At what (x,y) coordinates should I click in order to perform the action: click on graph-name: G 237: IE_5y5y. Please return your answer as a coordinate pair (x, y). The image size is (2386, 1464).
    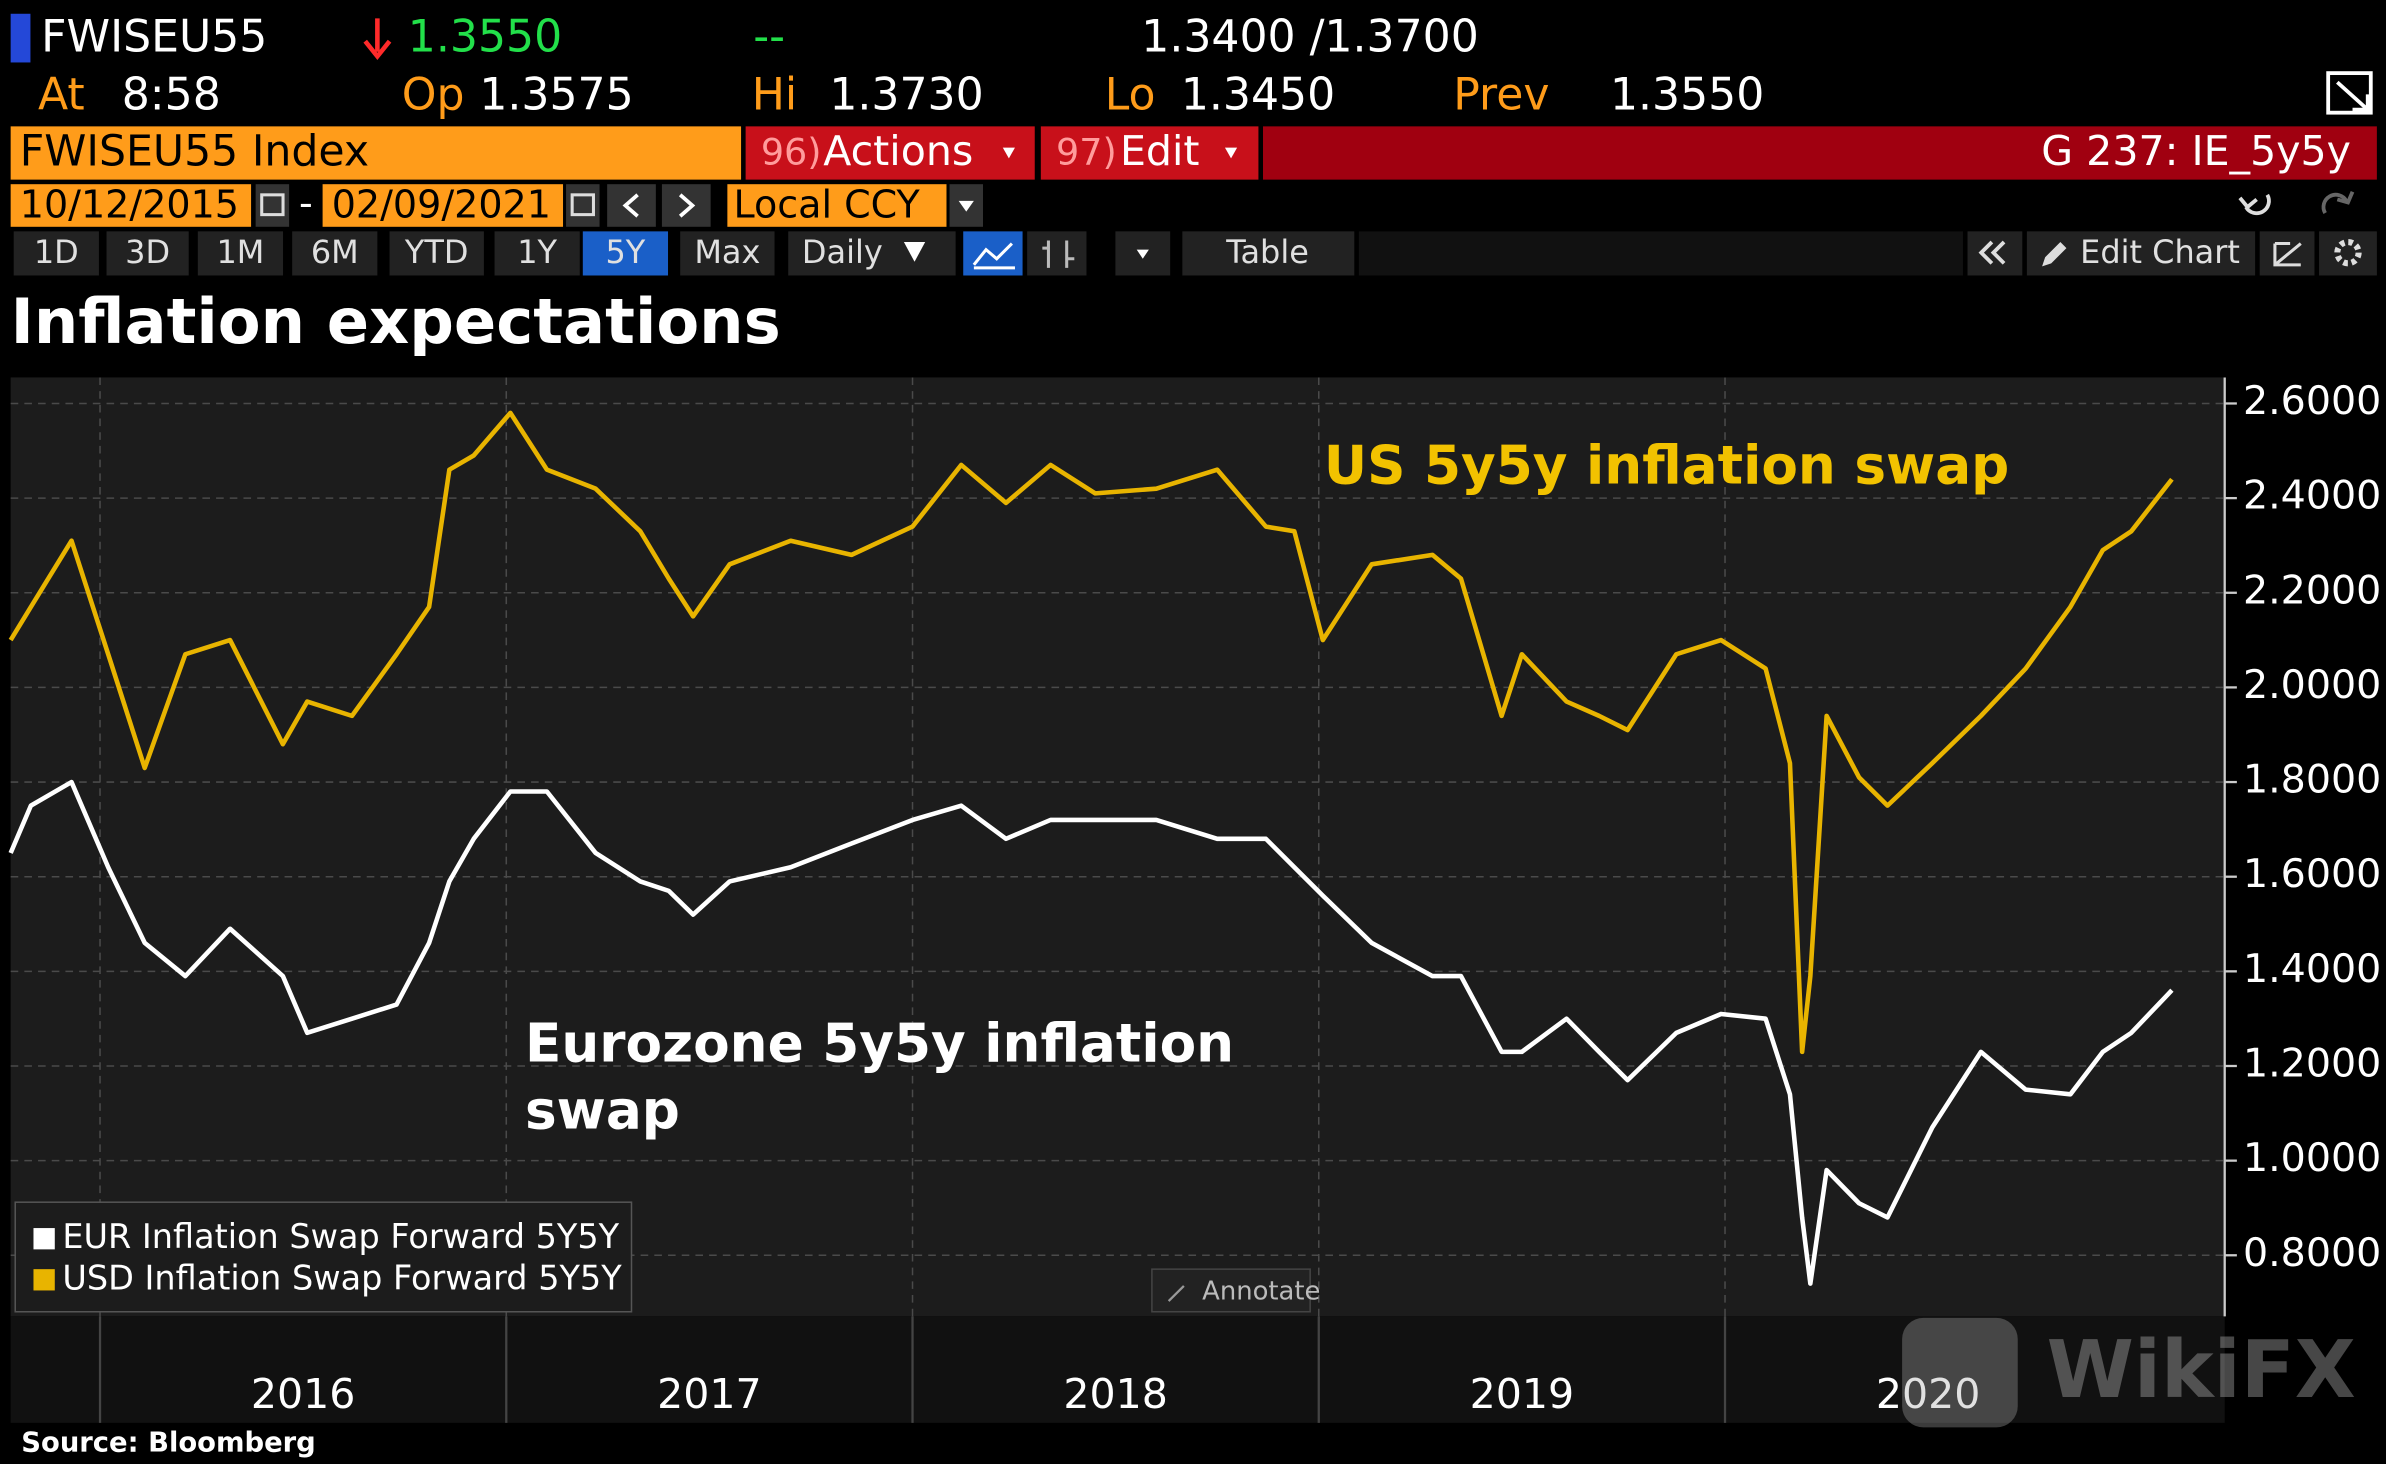
    Looking at the image, I should click on (2196, 151).